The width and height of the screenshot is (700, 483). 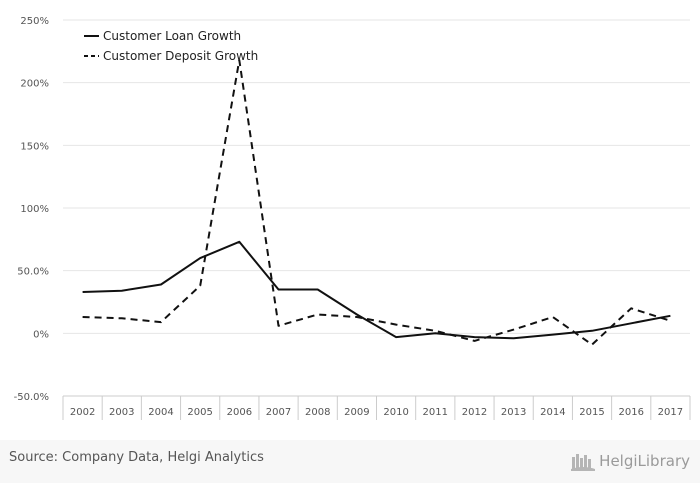 What do you see at coordinates (34, 146) in the screenshot?
I see `y-tick-label: 150%` at bounding box center [34, 146].